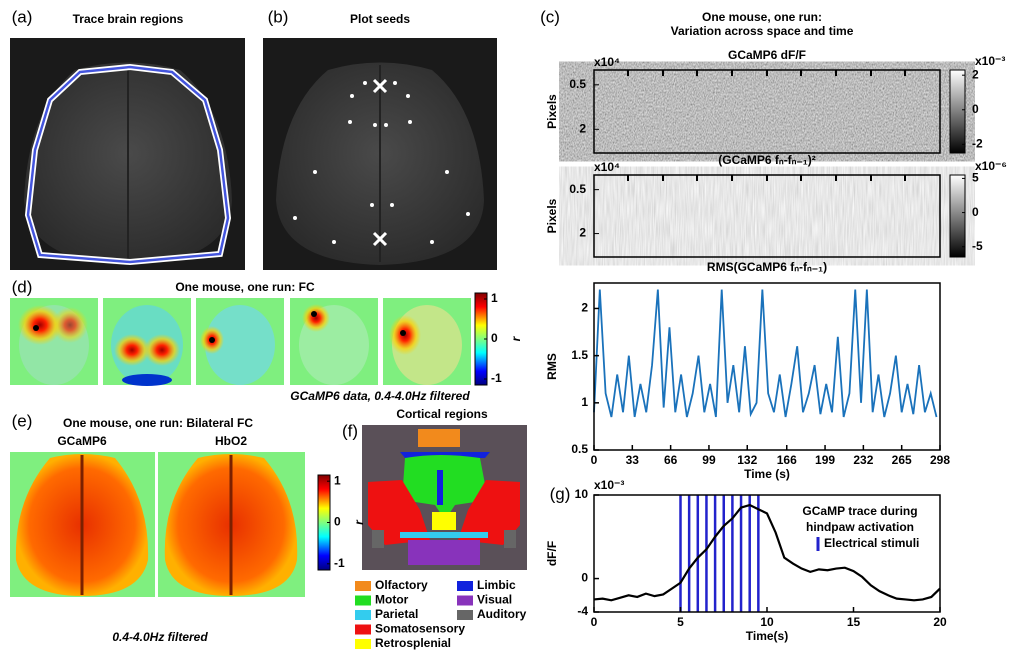 The width and height of the screenshot is (1019, 651). Describe the element at coordinates (245, 287) in the screenshot. I see `panel-title: One mouse, one run: FC` at that location.